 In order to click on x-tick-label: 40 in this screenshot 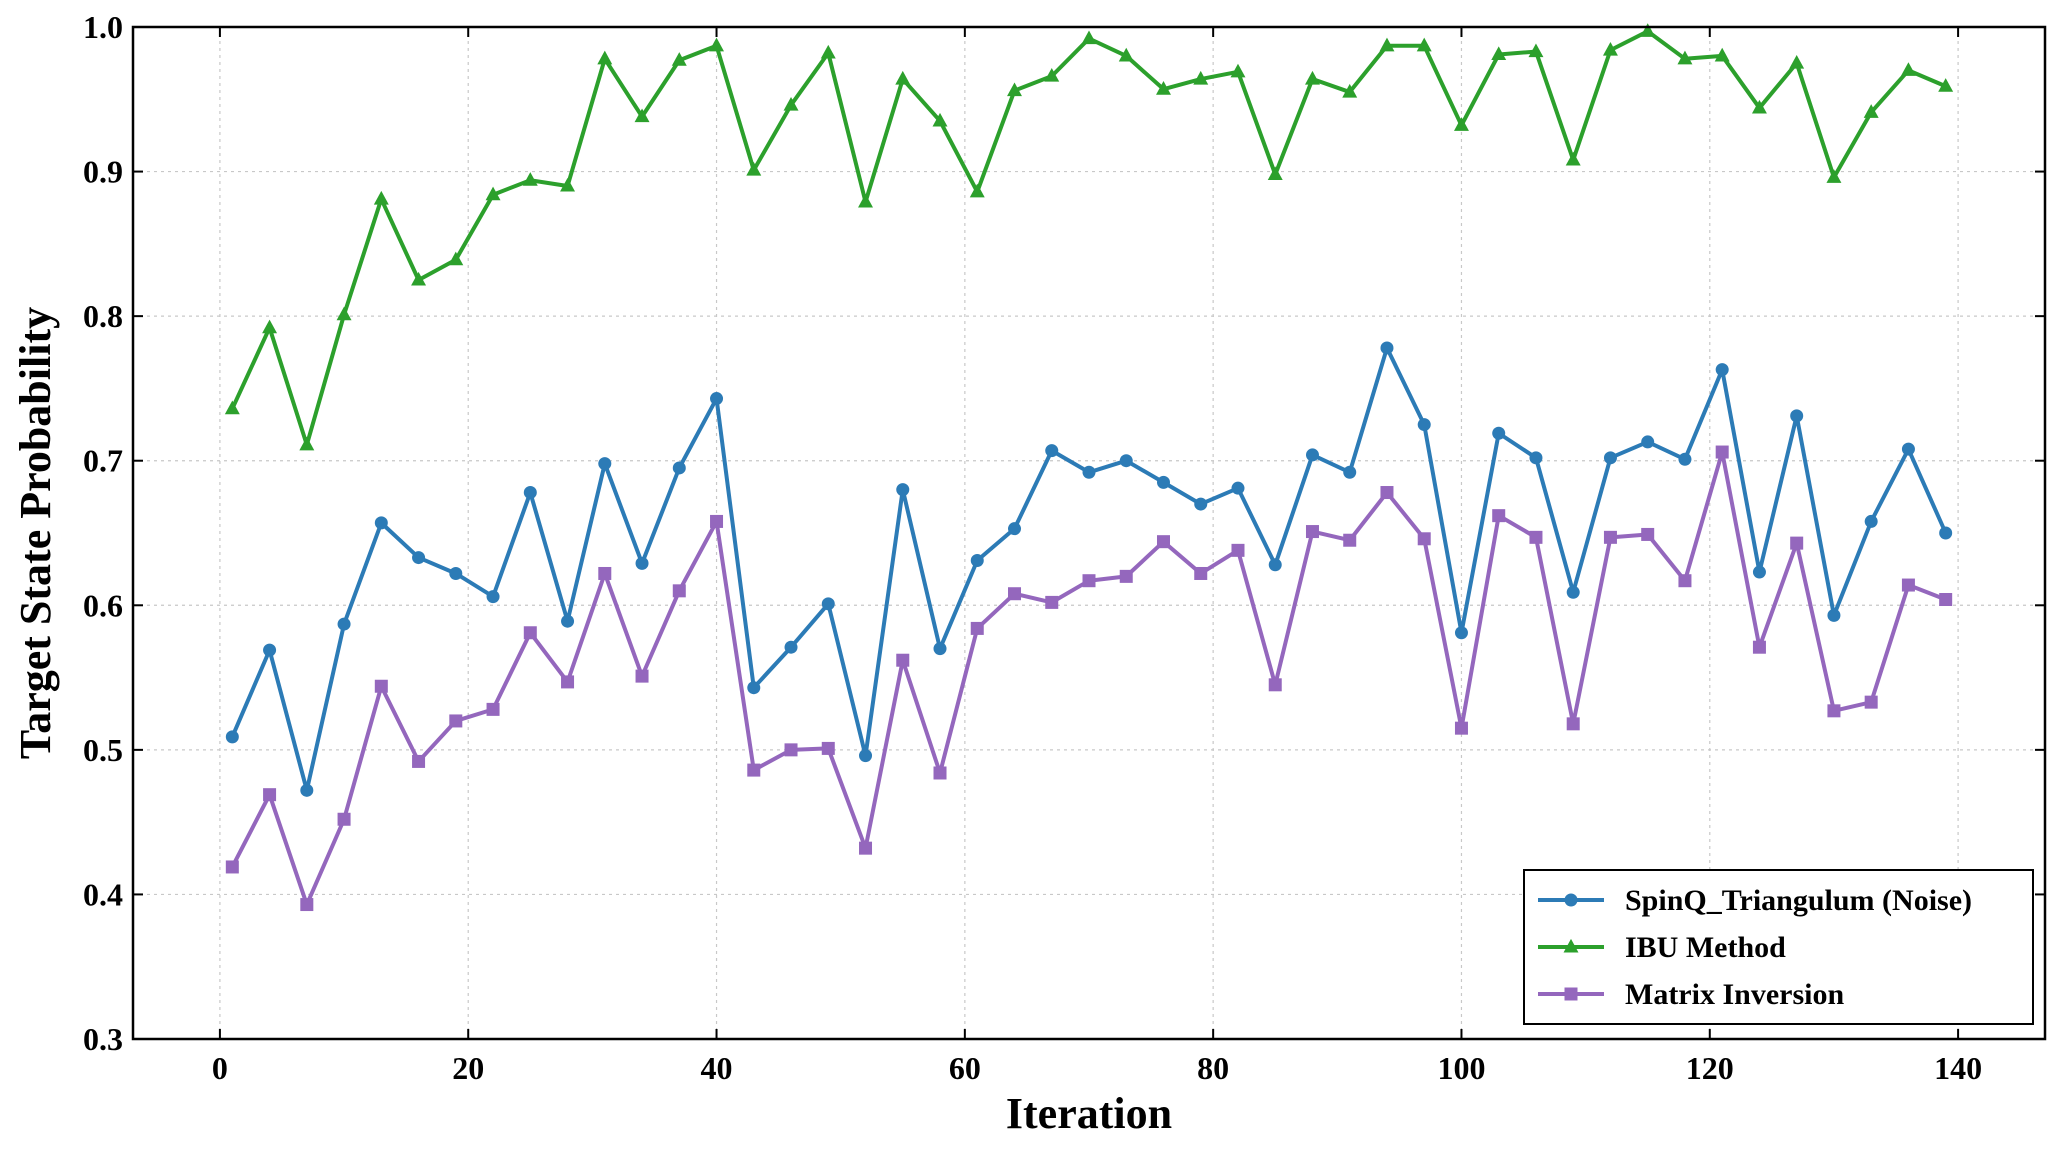, I will do `click(717, 1068)`.